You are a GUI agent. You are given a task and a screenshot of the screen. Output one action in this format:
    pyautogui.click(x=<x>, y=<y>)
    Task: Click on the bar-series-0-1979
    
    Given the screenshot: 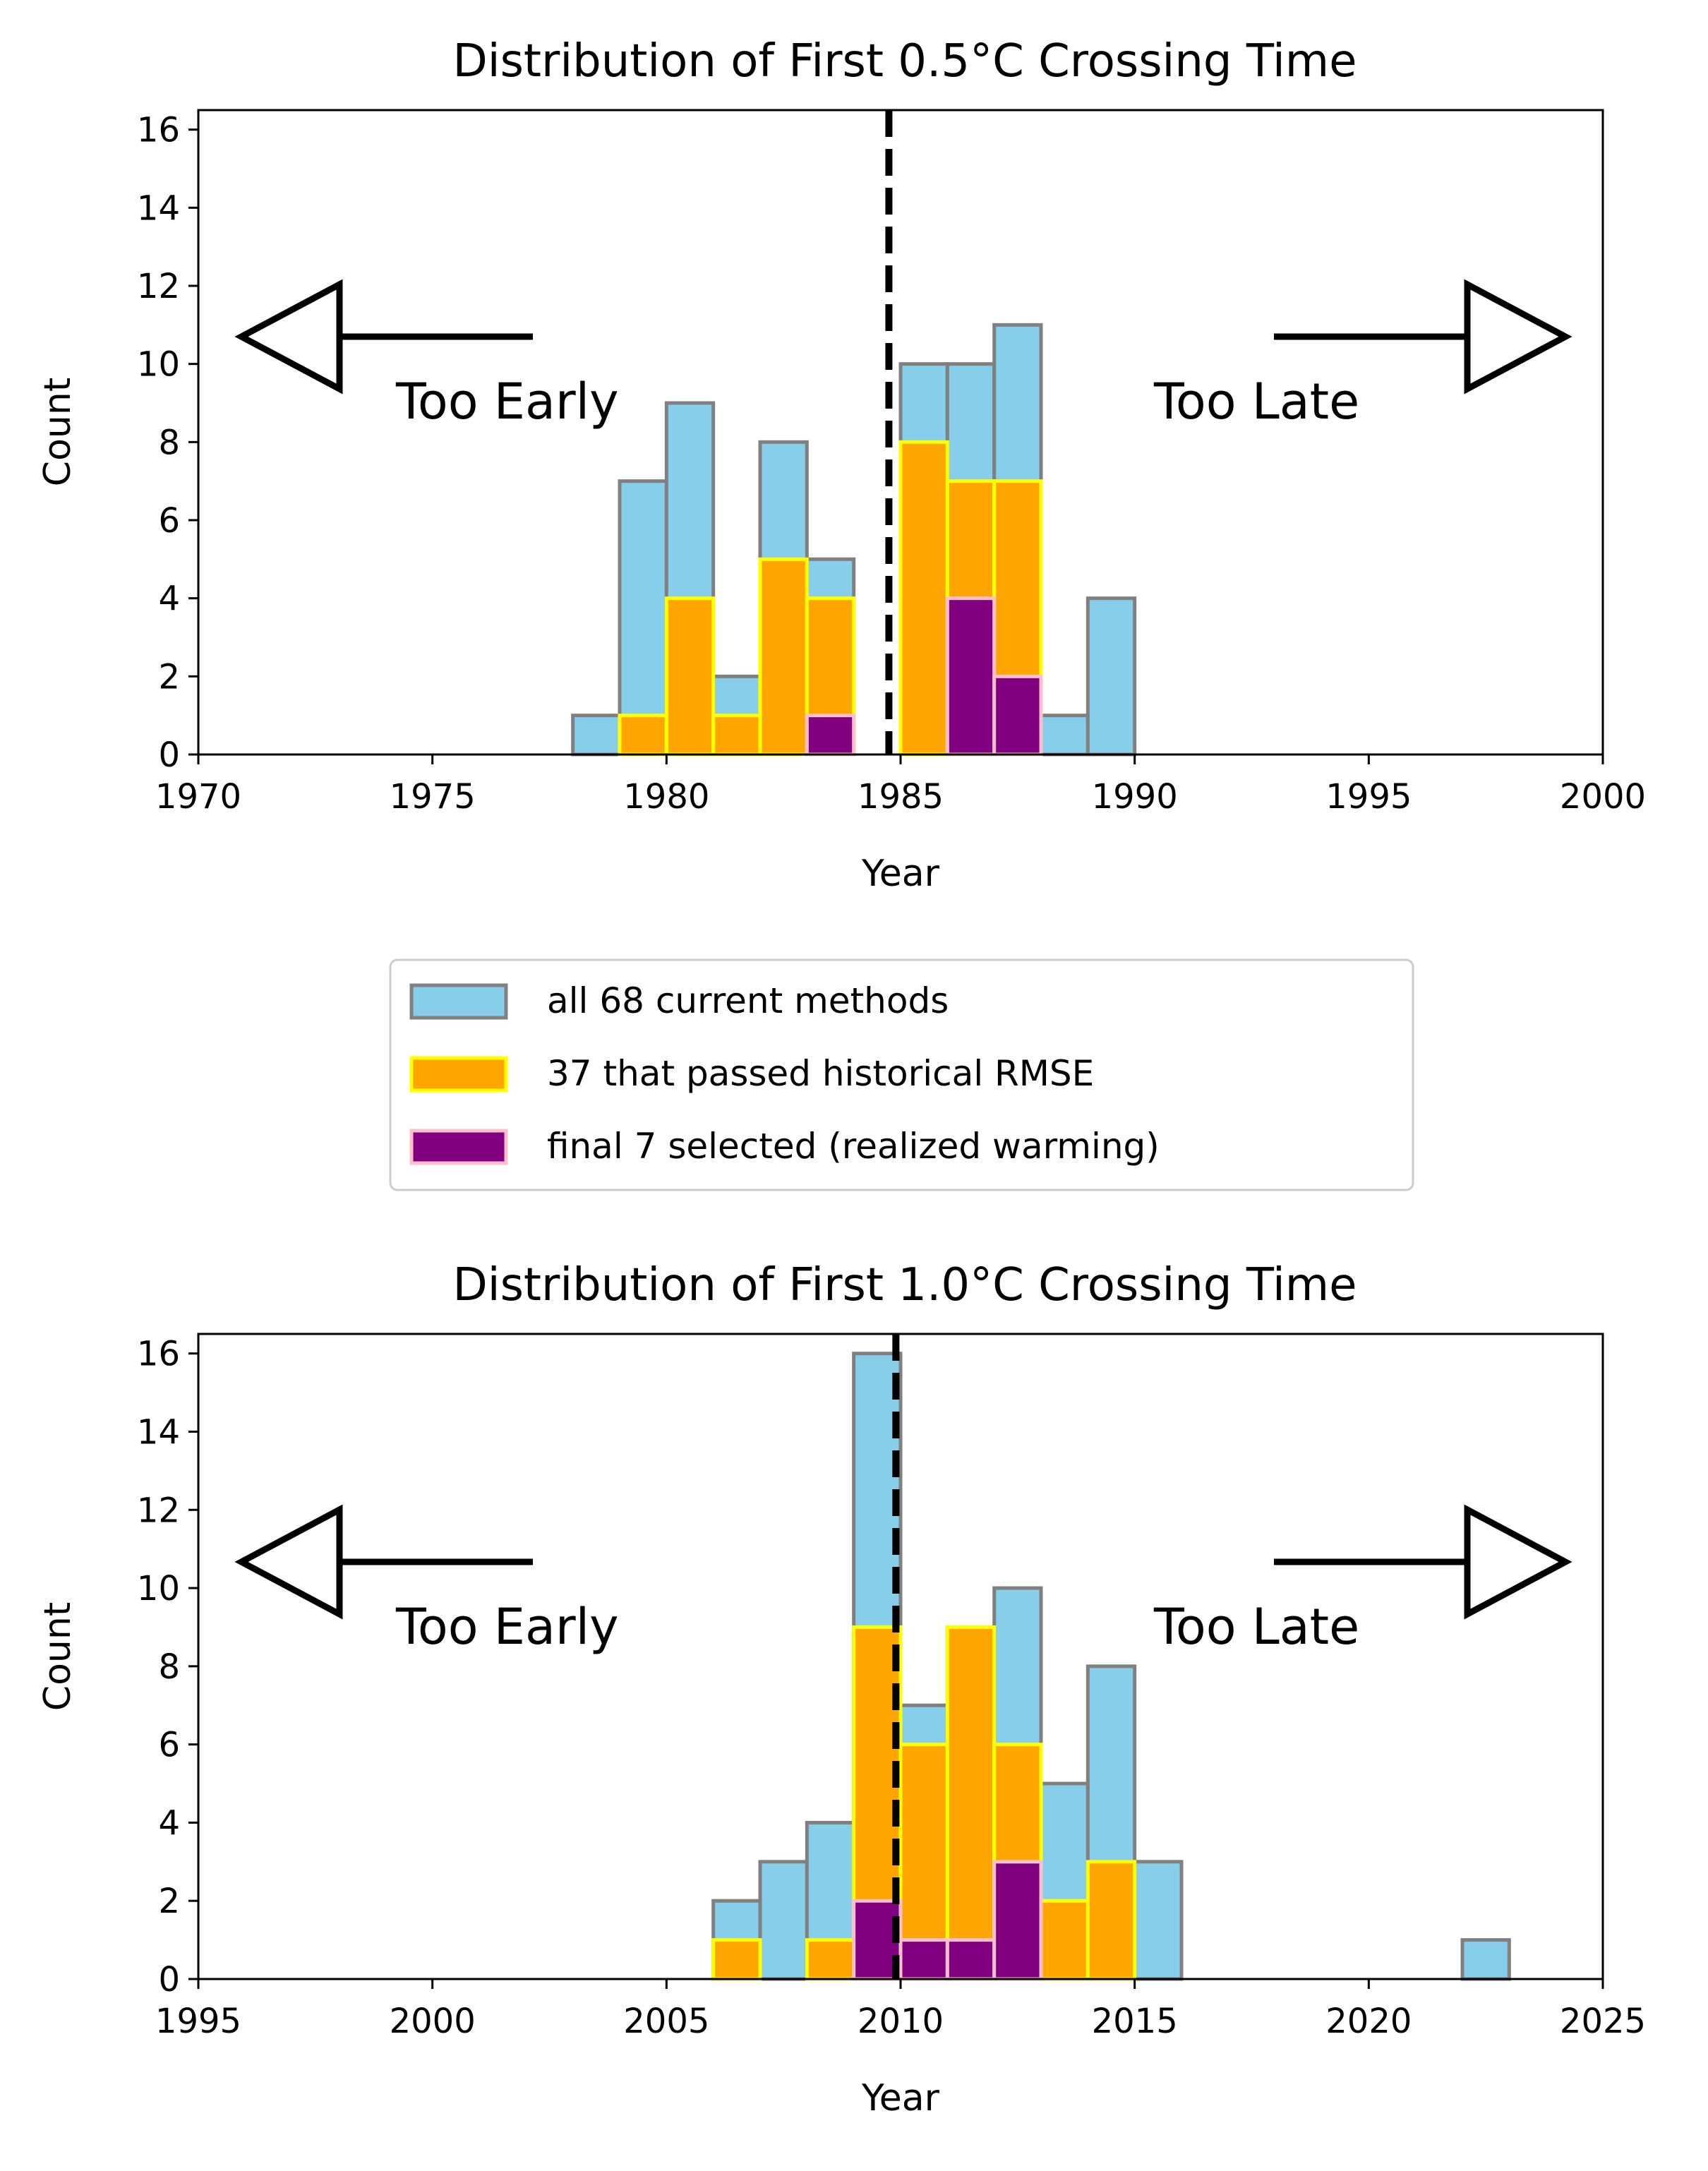 What is the action you would take?
    pyautogui.click(x=643, y=618)
    